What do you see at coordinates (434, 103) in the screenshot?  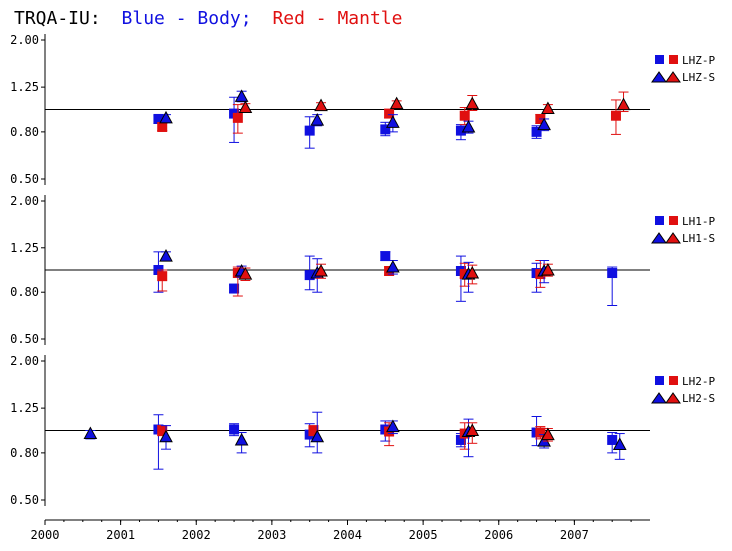 I see `series-lhz-s-mantle` at bounding box center [434, 103].